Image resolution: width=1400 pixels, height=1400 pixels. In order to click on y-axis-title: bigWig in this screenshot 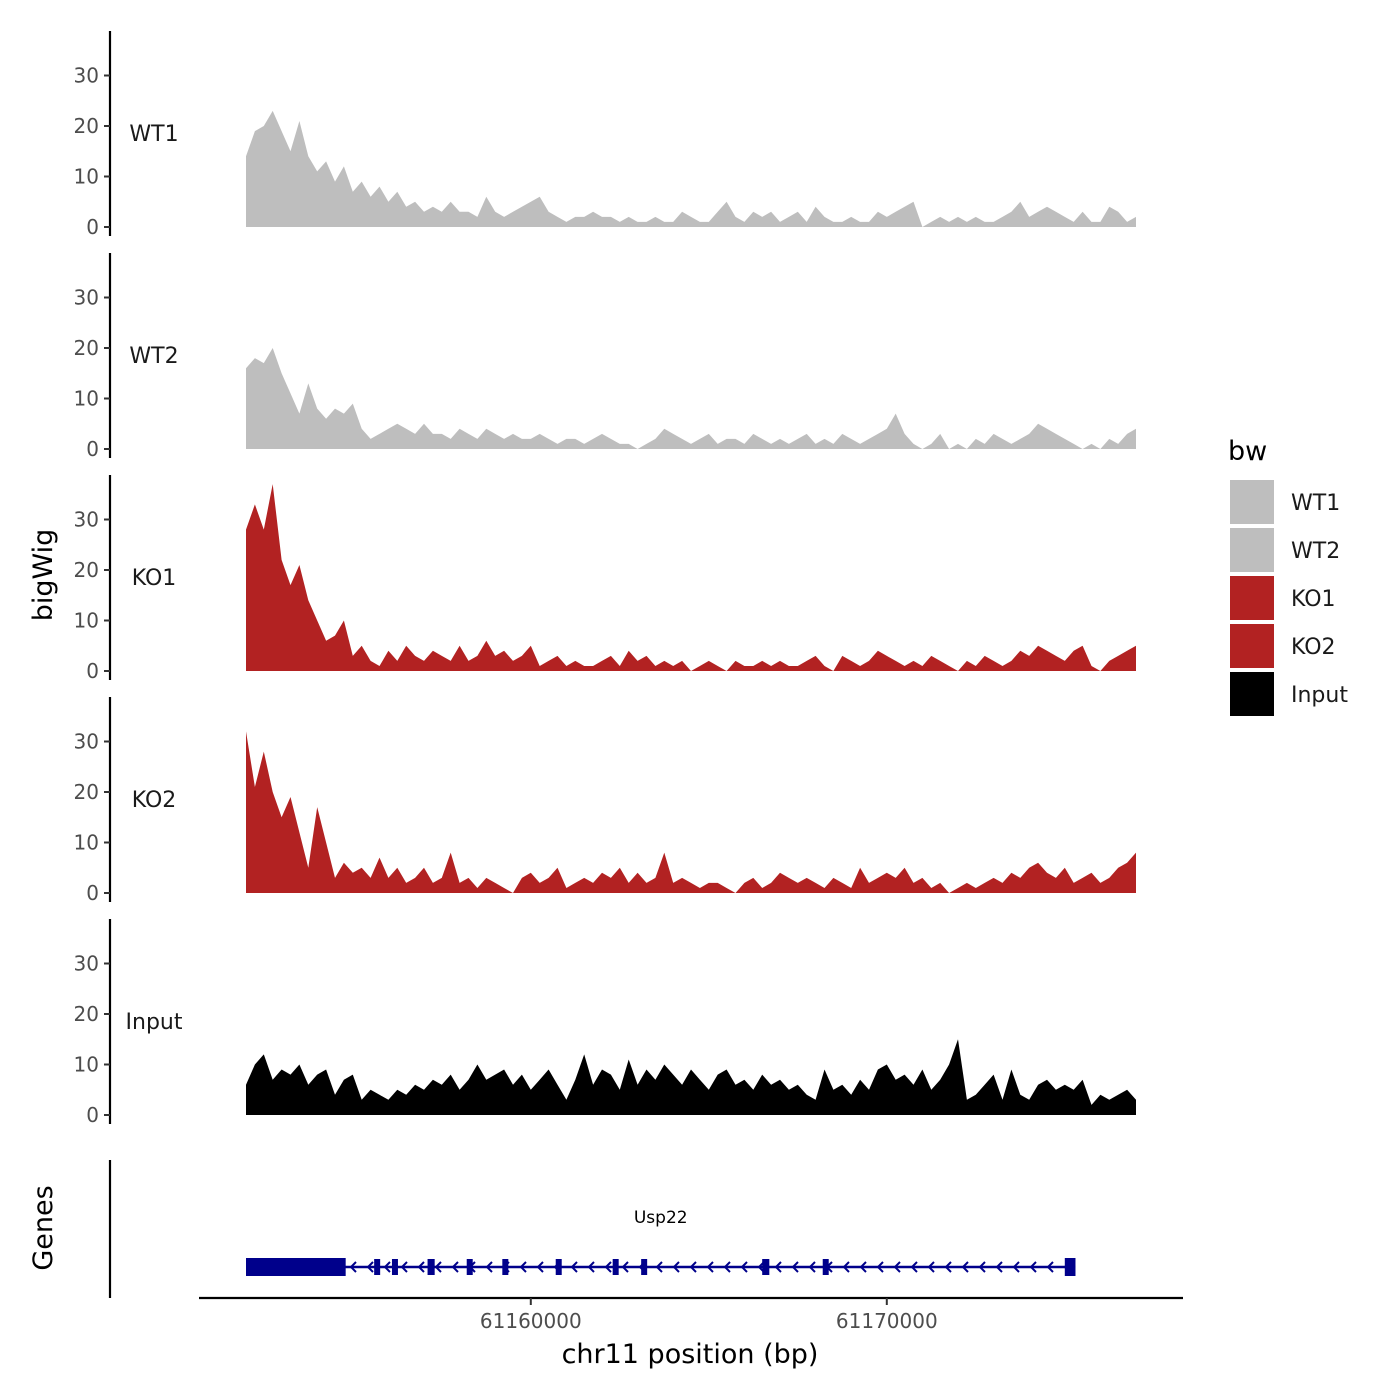, I will do `click(43, 575)`.